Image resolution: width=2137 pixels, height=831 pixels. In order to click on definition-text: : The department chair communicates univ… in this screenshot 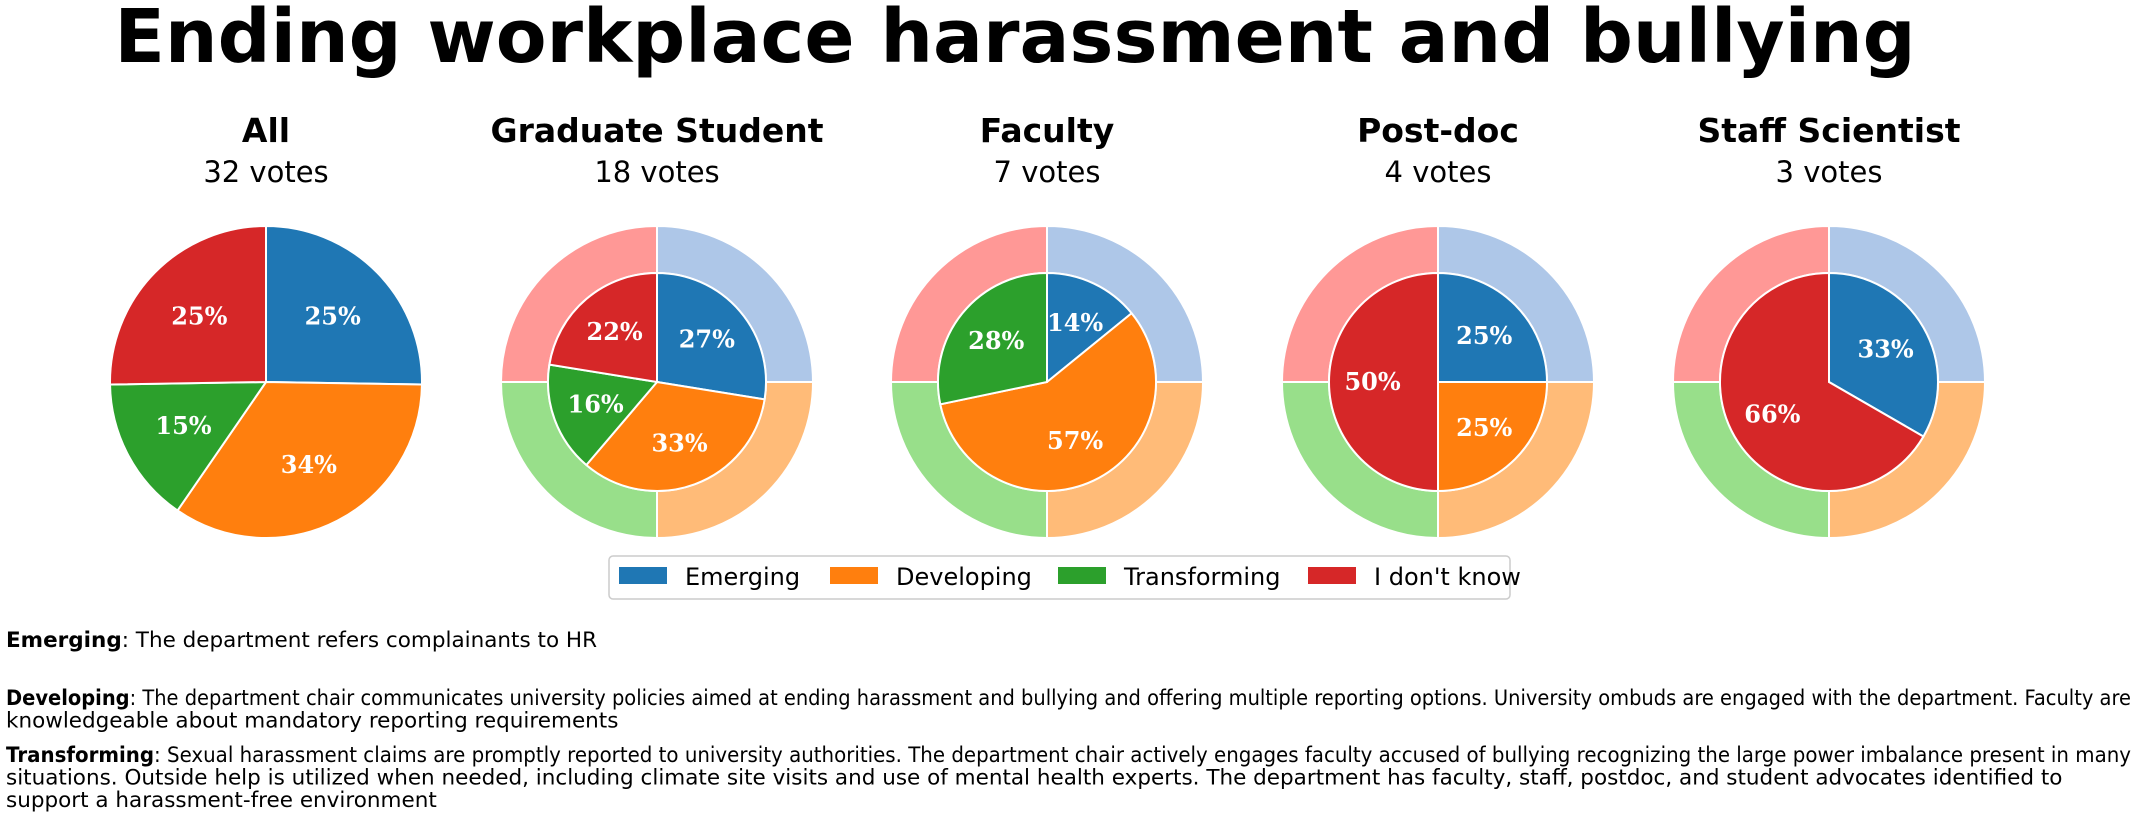, I will do `click(1130, 698)`.